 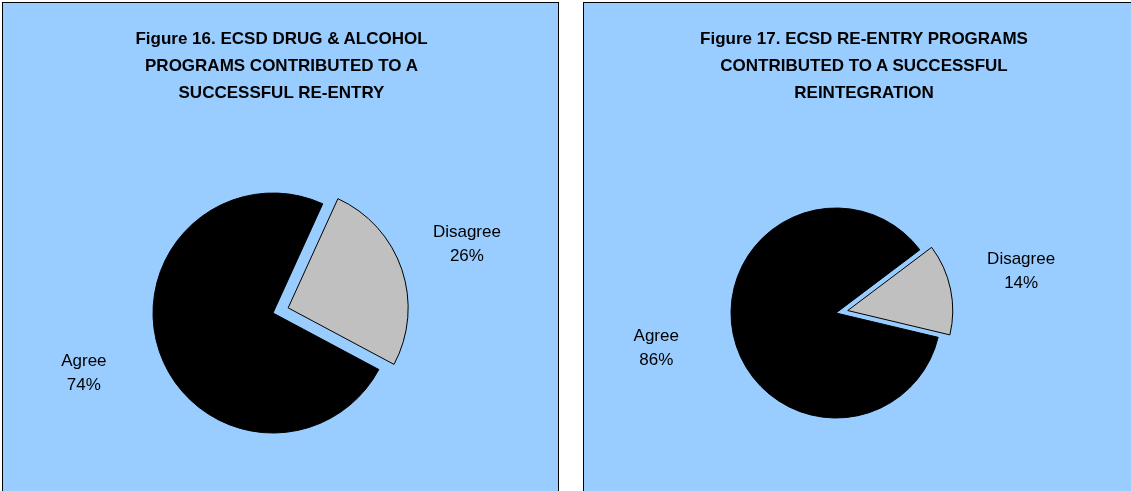 I want to click on chart-title: Figure 17. ECSD RE-ENTRY PROGRAMS CONTRIBUTED TO A SUCCESSFUL REINTEGRATION, so click(x=864, y=66).